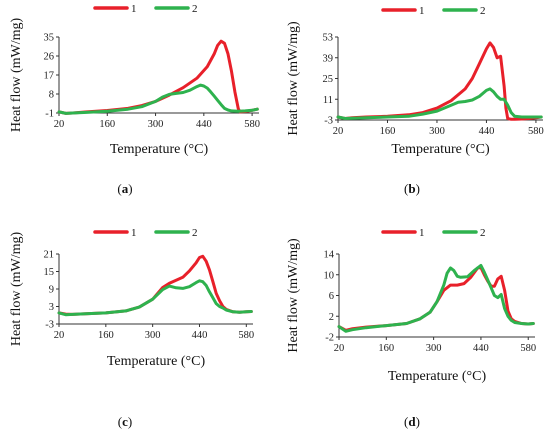  Describe the element at coordinates (49, 57) in the screenshot. I see `y-tick-label: 26` at that location.